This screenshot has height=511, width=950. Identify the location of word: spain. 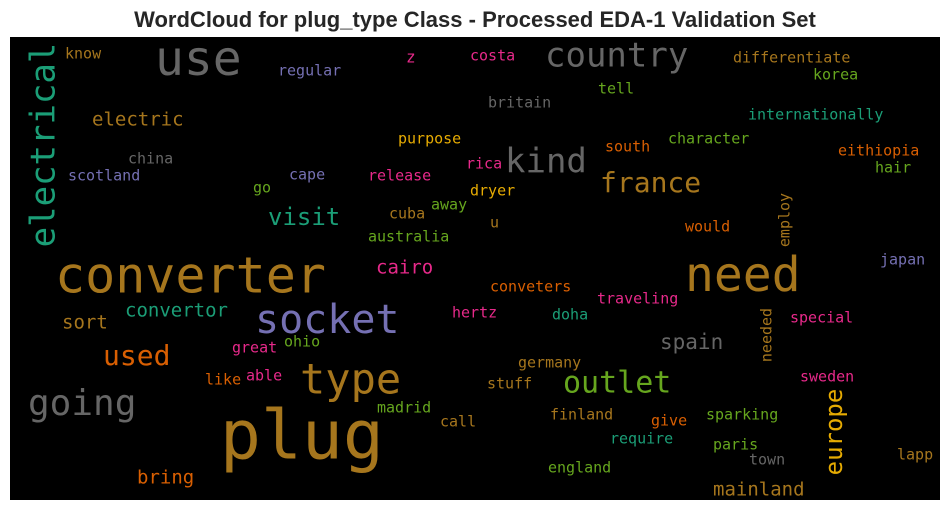
(691, 342).